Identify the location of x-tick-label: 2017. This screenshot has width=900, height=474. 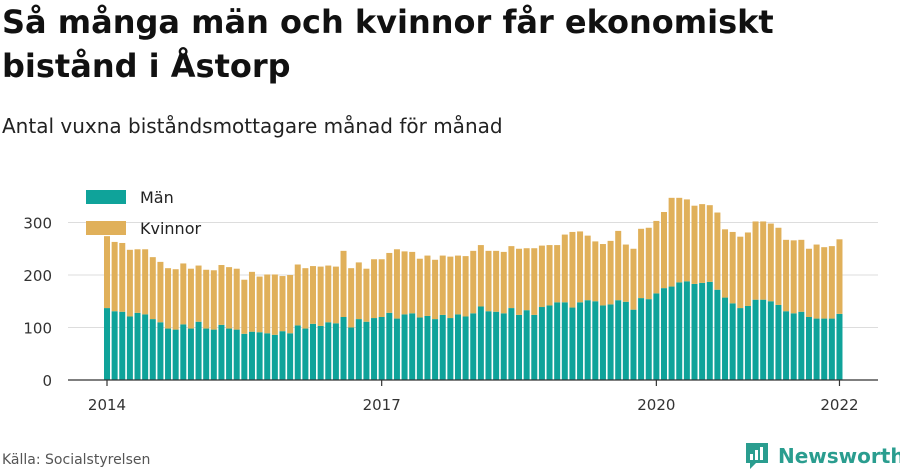
(382, 405).